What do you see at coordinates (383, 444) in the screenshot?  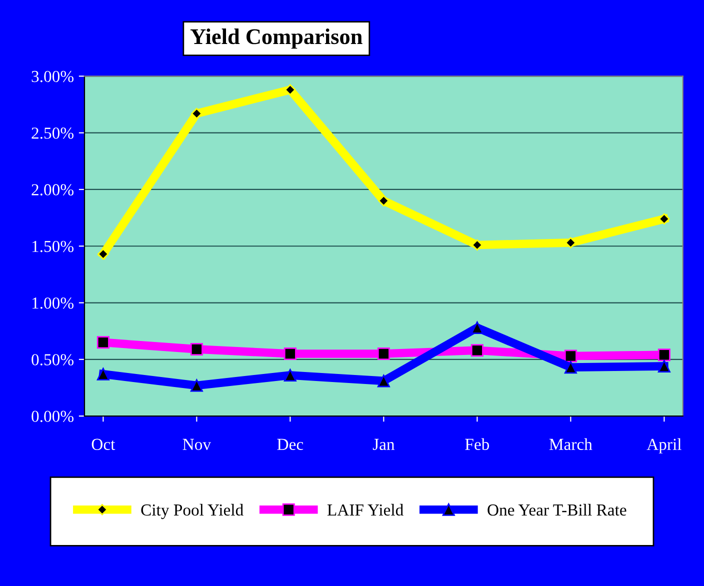 I see `x-tick-label: Jan` at bounding box center [383, 444].